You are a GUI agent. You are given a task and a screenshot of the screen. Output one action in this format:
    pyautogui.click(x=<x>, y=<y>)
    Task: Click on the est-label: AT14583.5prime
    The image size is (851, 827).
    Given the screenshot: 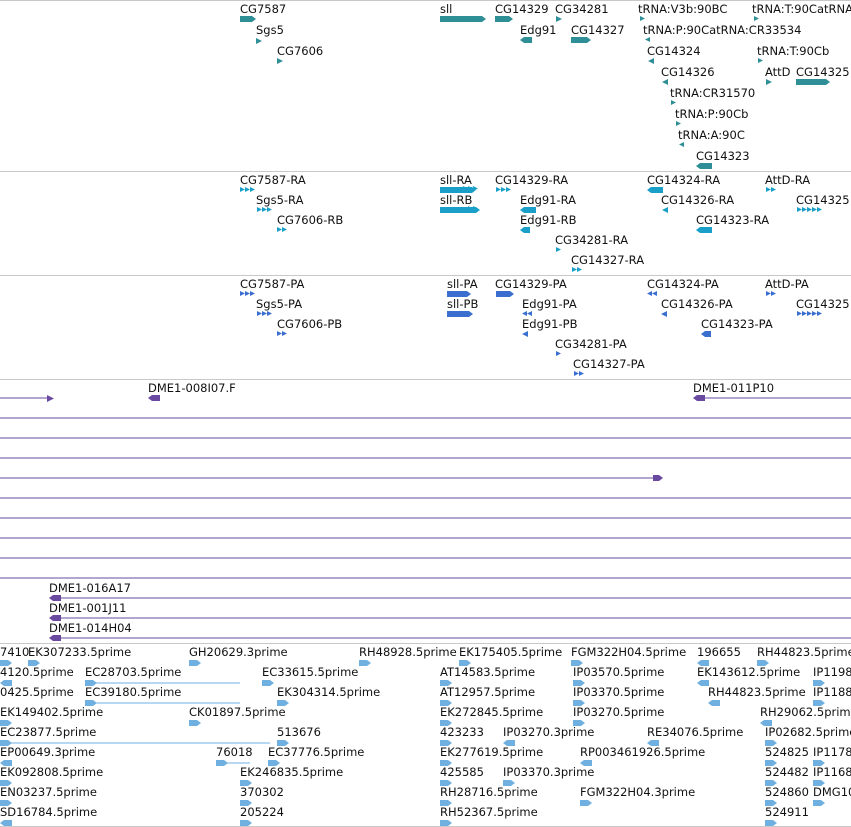 What is the action you would take?
    pyautogui.click(x=488, y=672)
    